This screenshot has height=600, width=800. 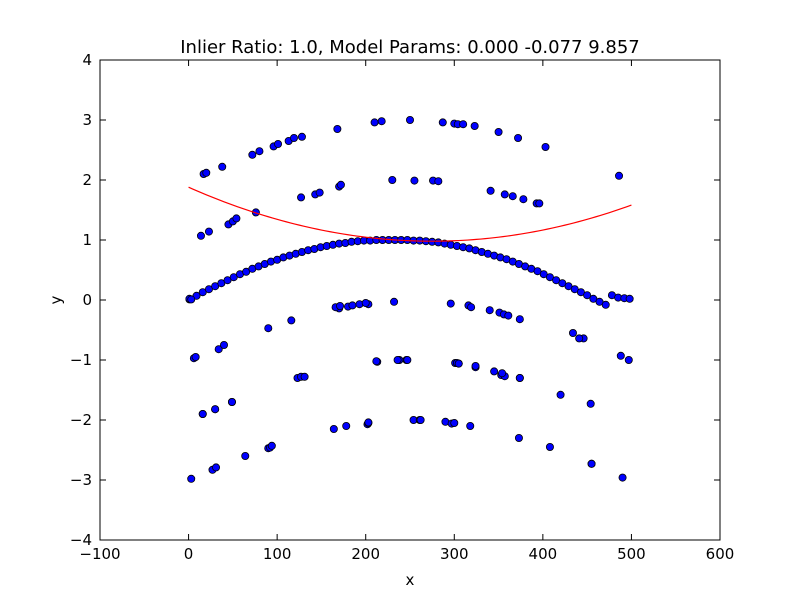 I want to click on x-tick-label: 400, so click(x=543, y=554).